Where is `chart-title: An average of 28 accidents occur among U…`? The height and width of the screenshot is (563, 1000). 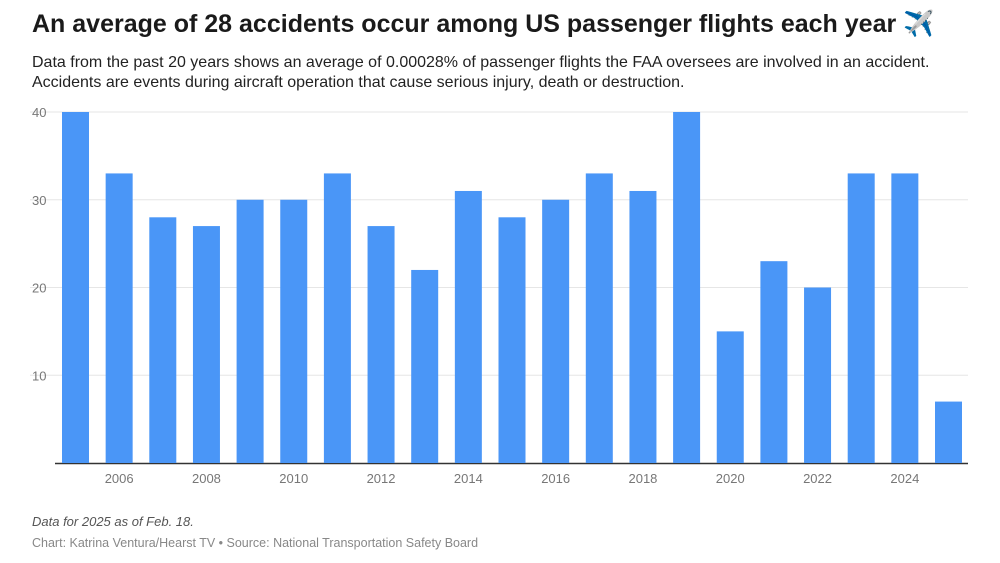 chart-title: An average of 28 accidents occur among U… is located at coordinates (483, 24).